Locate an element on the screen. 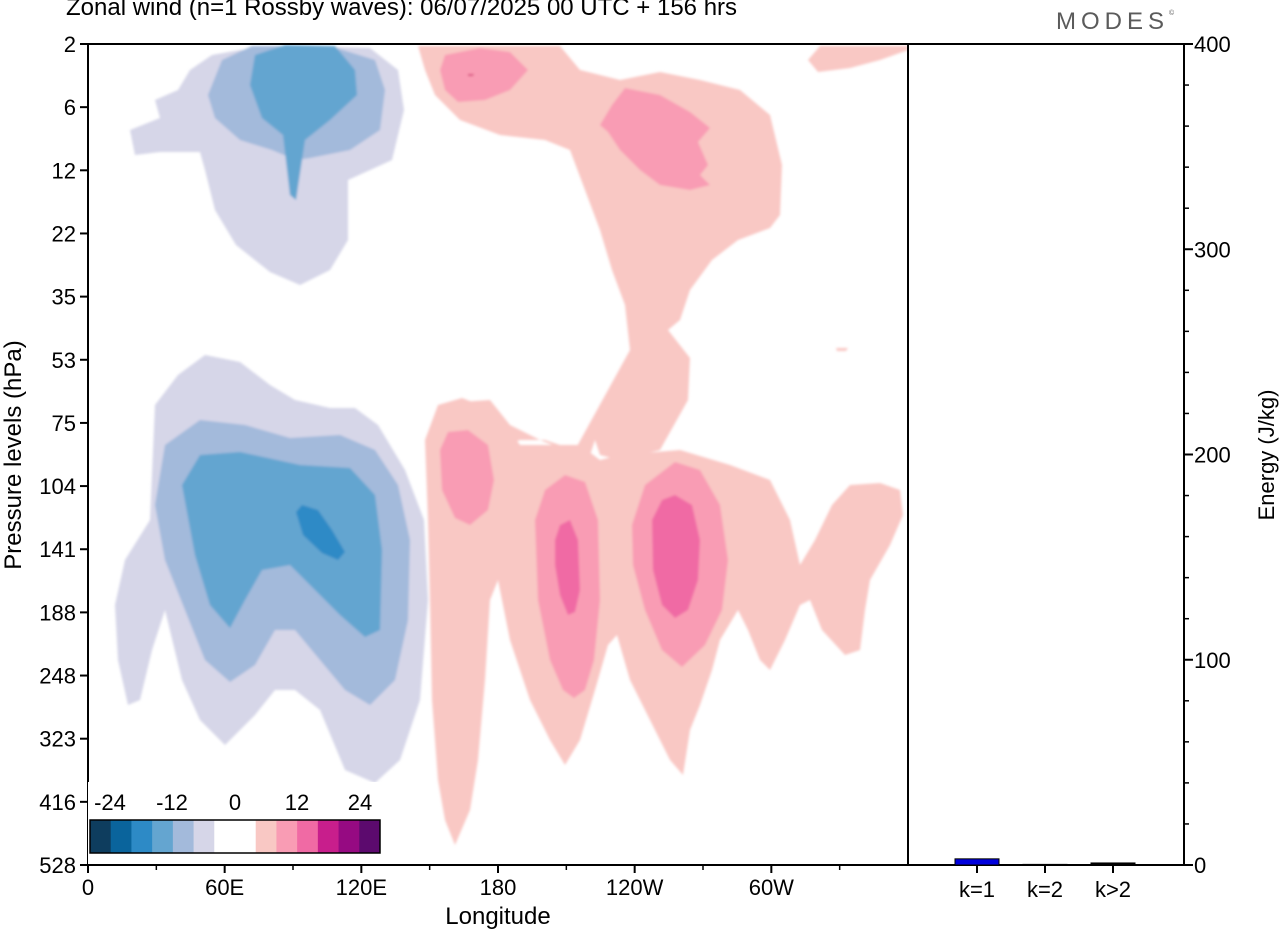 The width and height of the screenshot is (1280, 930). colorbar-tick-label: 24 is located at coordinates (360, 802).